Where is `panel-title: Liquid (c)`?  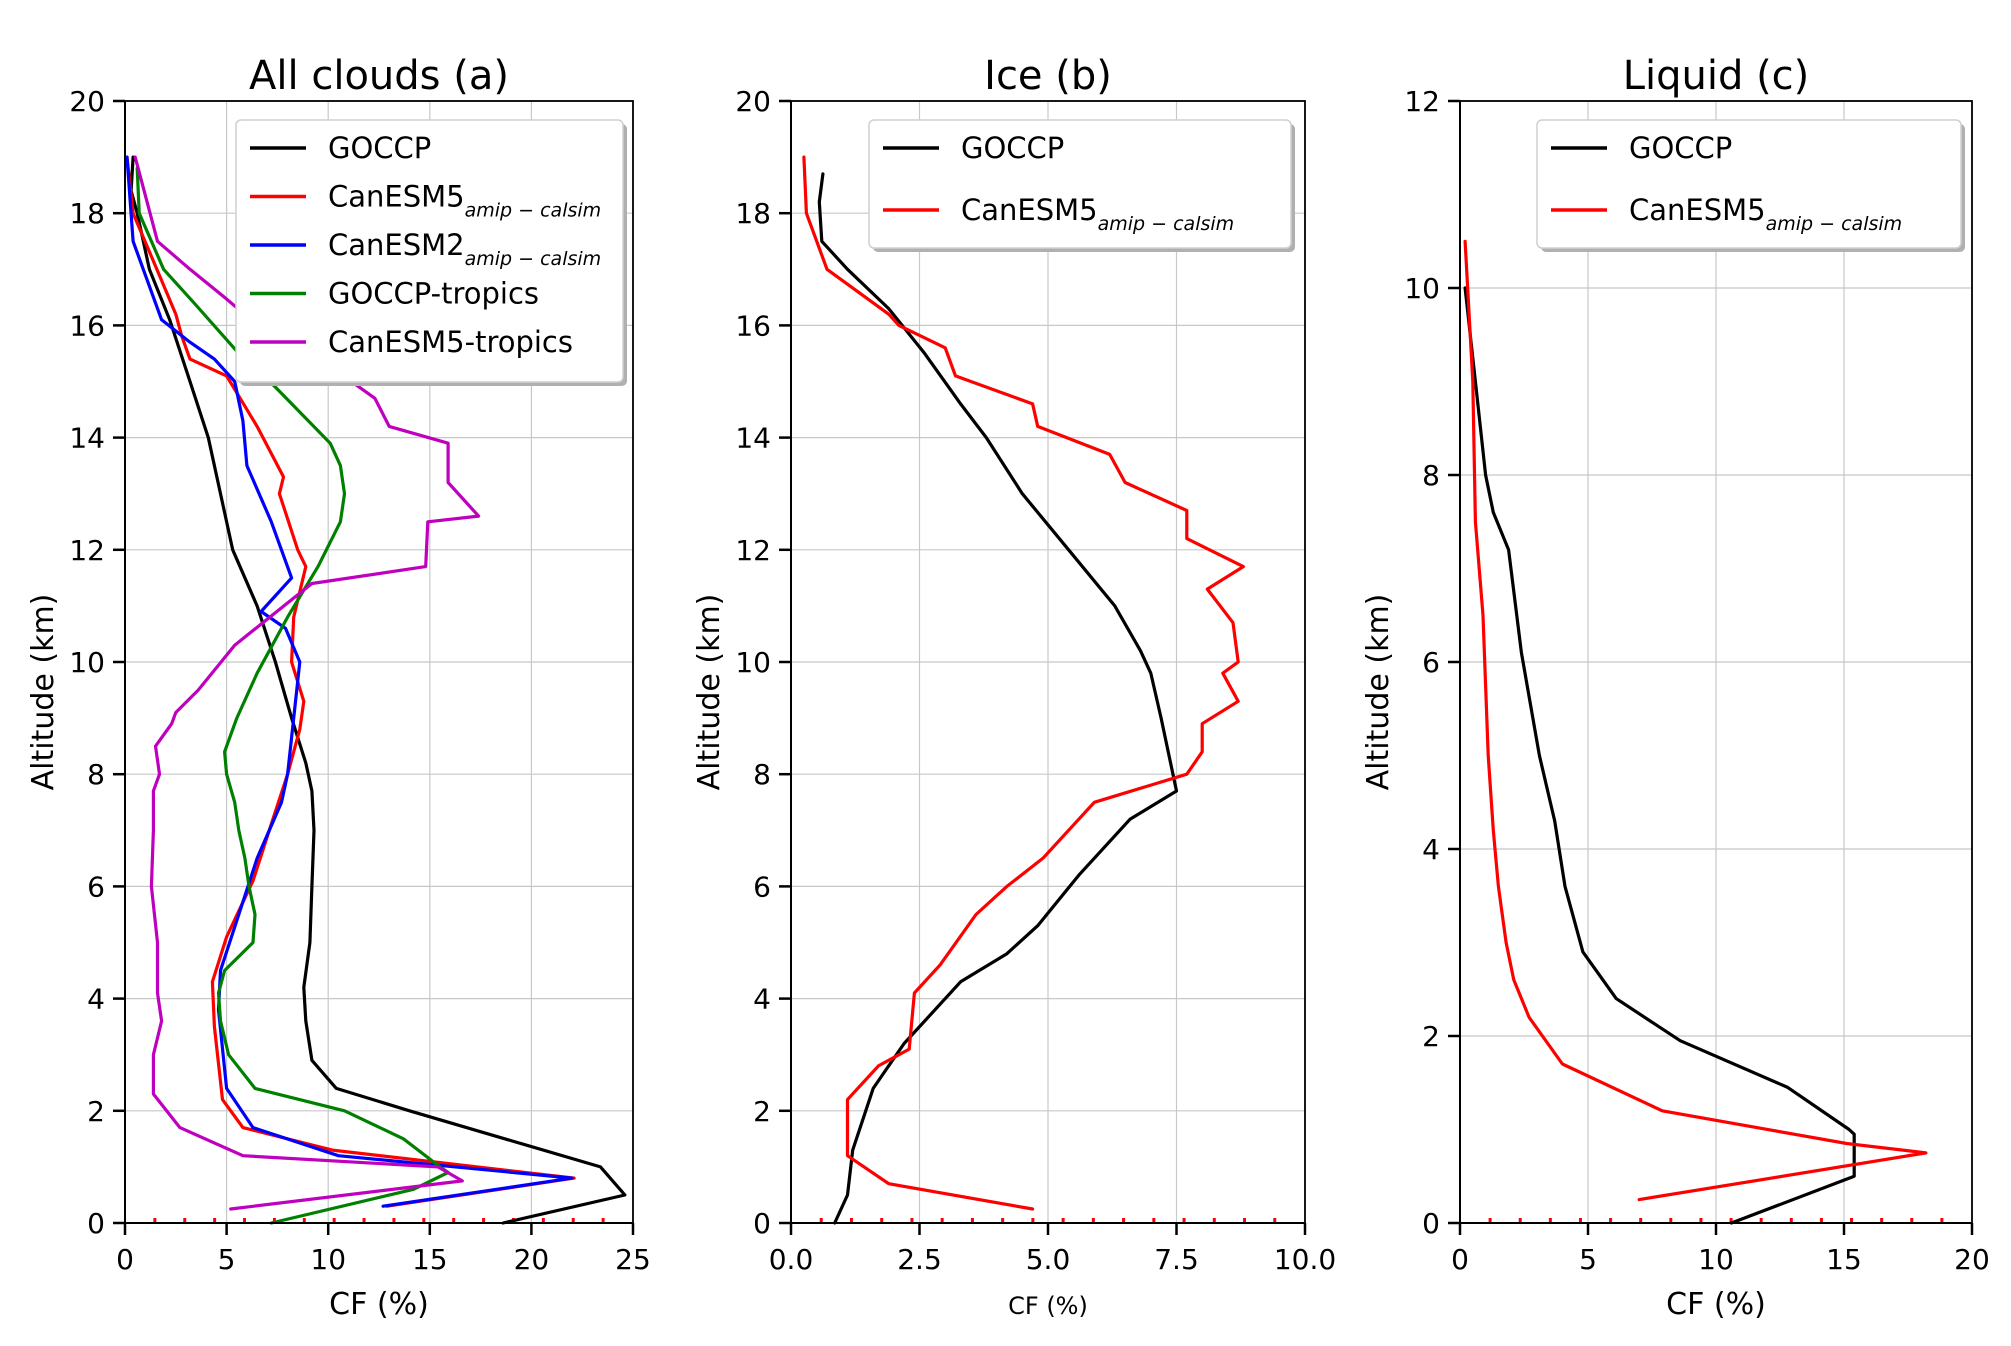
panel-title: Liquid (c) is located at coordinates (1716, 76).